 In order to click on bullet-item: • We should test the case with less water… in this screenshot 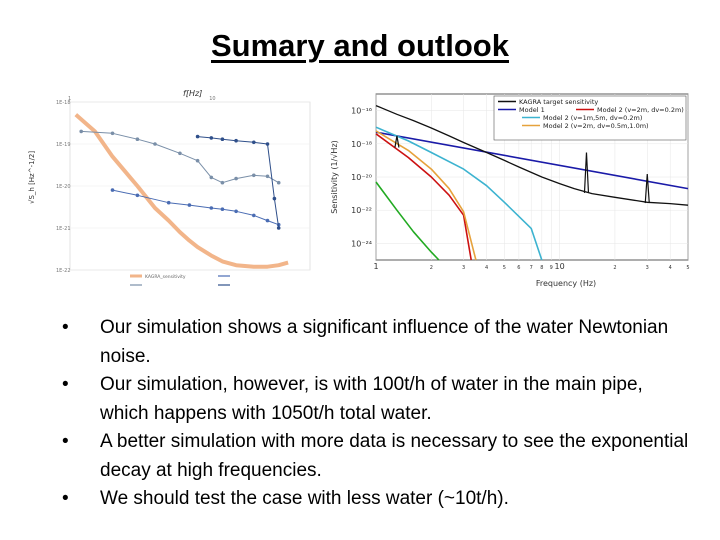, I will do `click(376, 499)`.